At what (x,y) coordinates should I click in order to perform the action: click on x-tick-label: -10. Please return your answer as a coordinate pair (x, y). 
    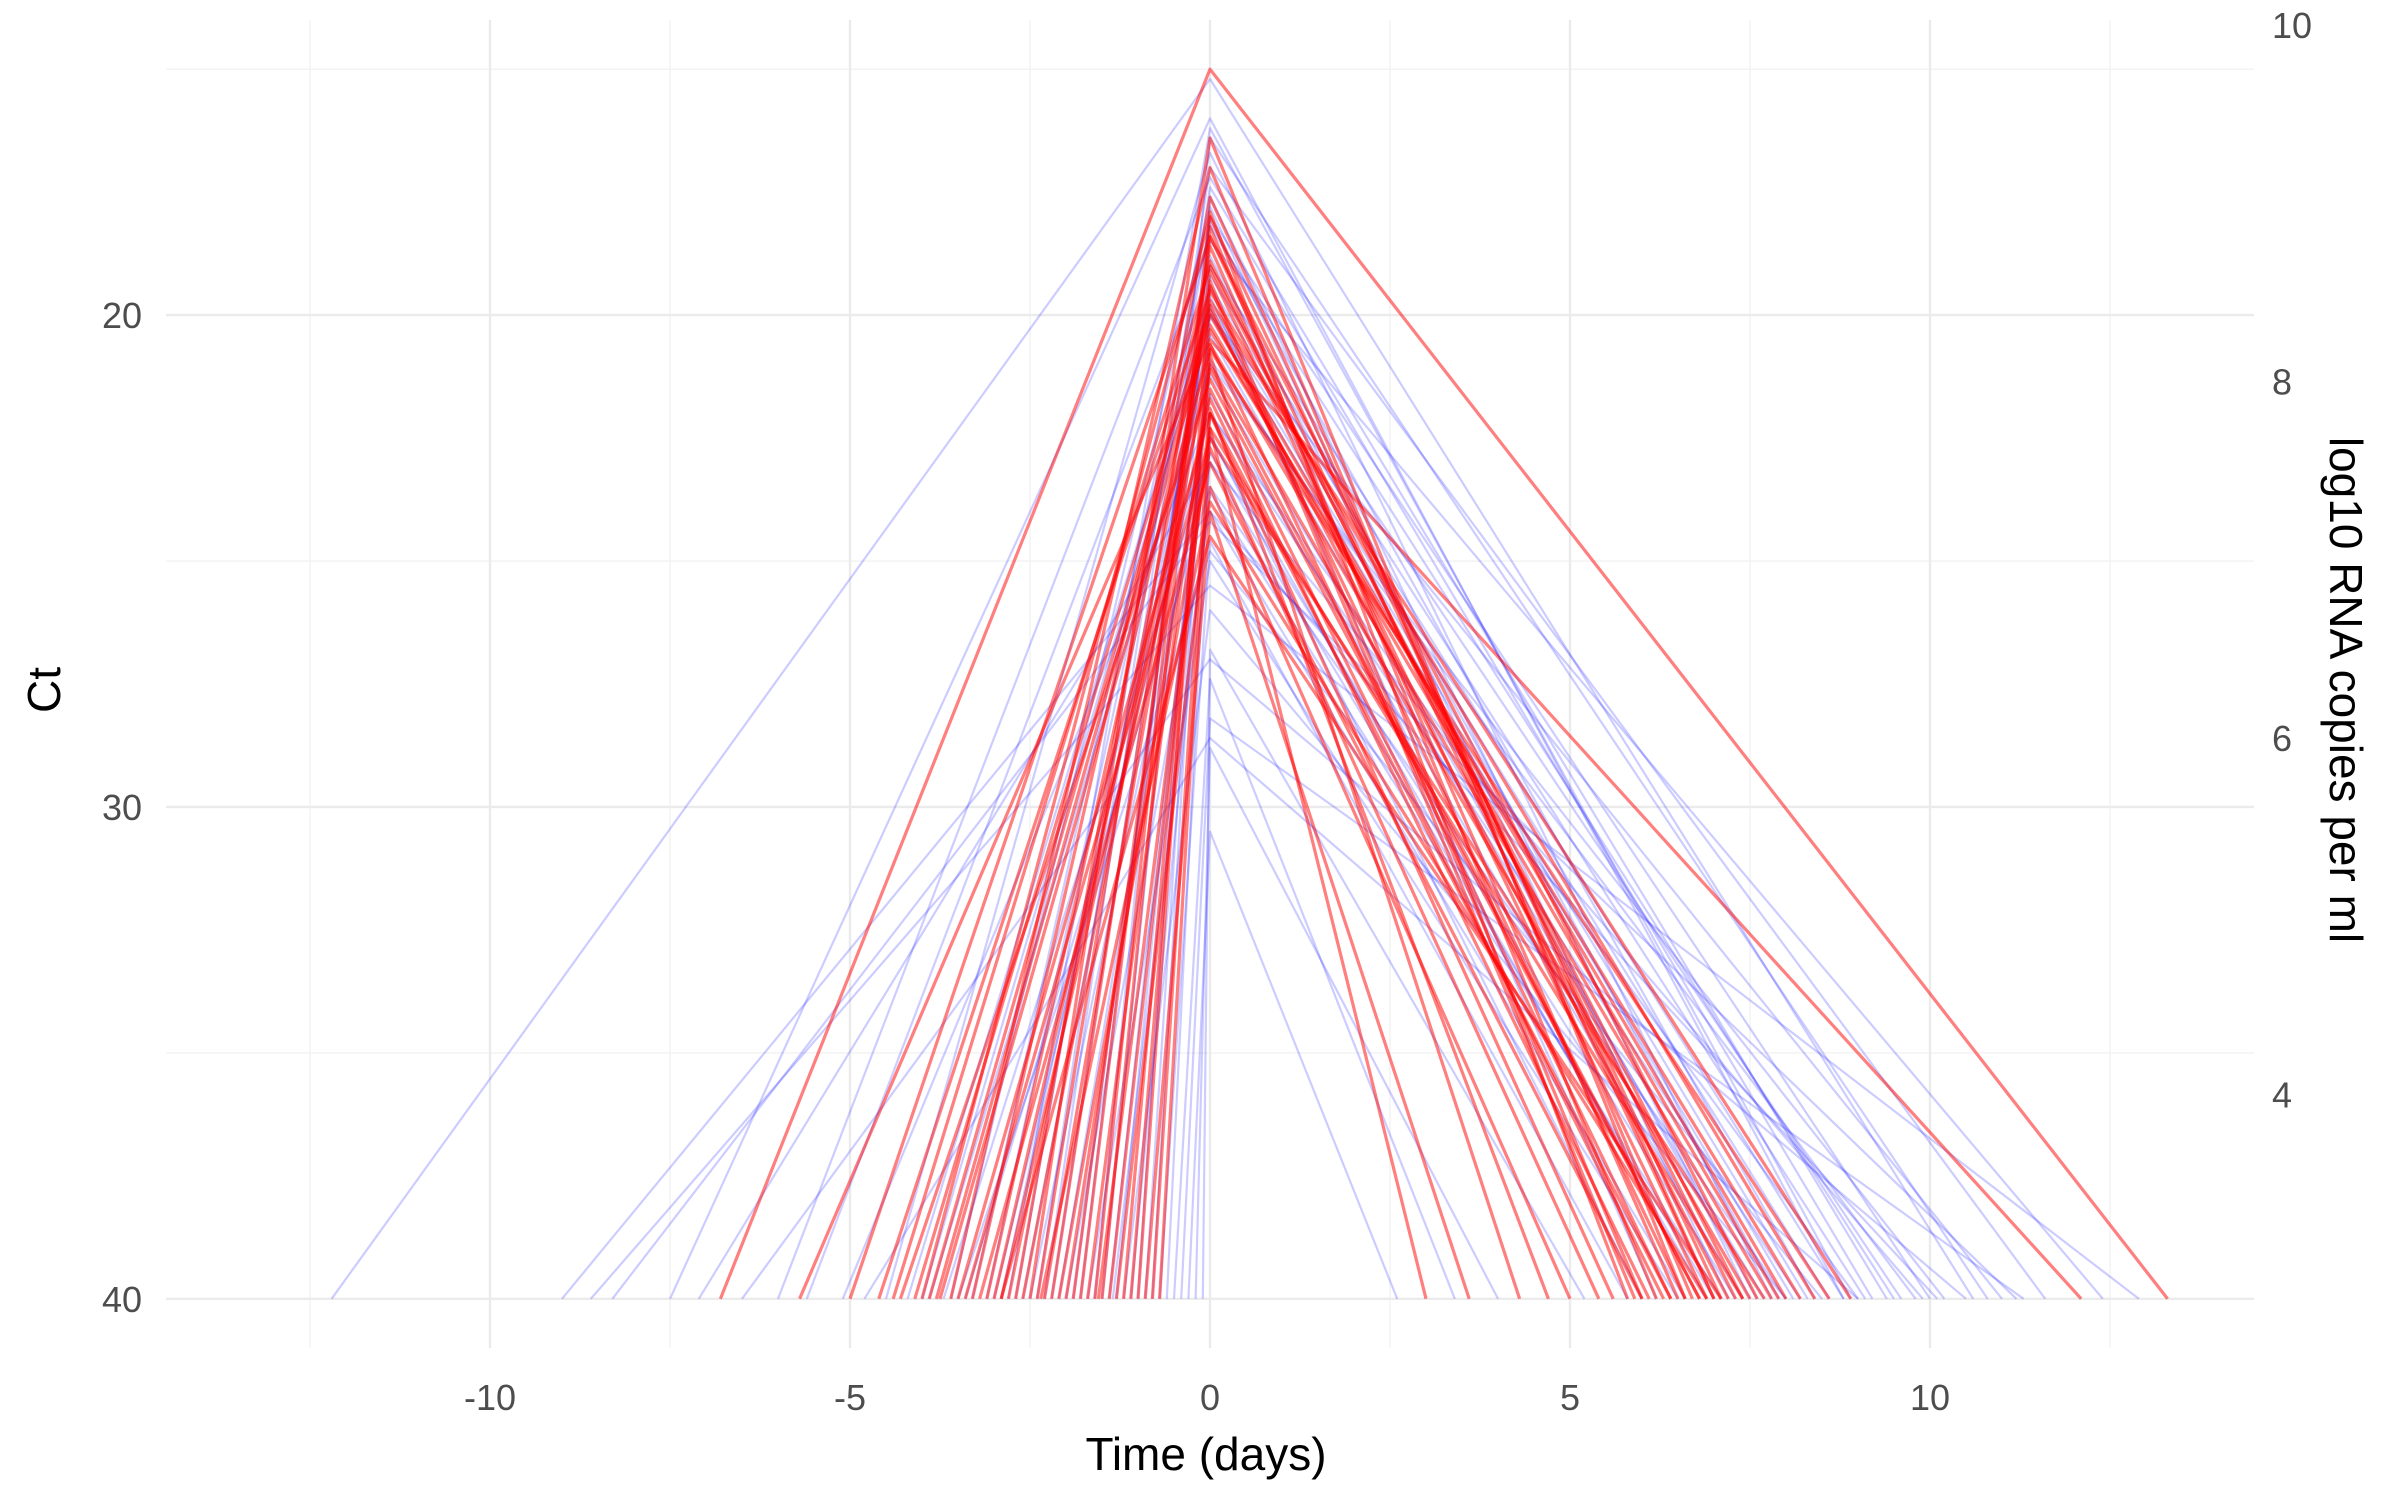
    Looking at the image, I should click on (490, 1397).